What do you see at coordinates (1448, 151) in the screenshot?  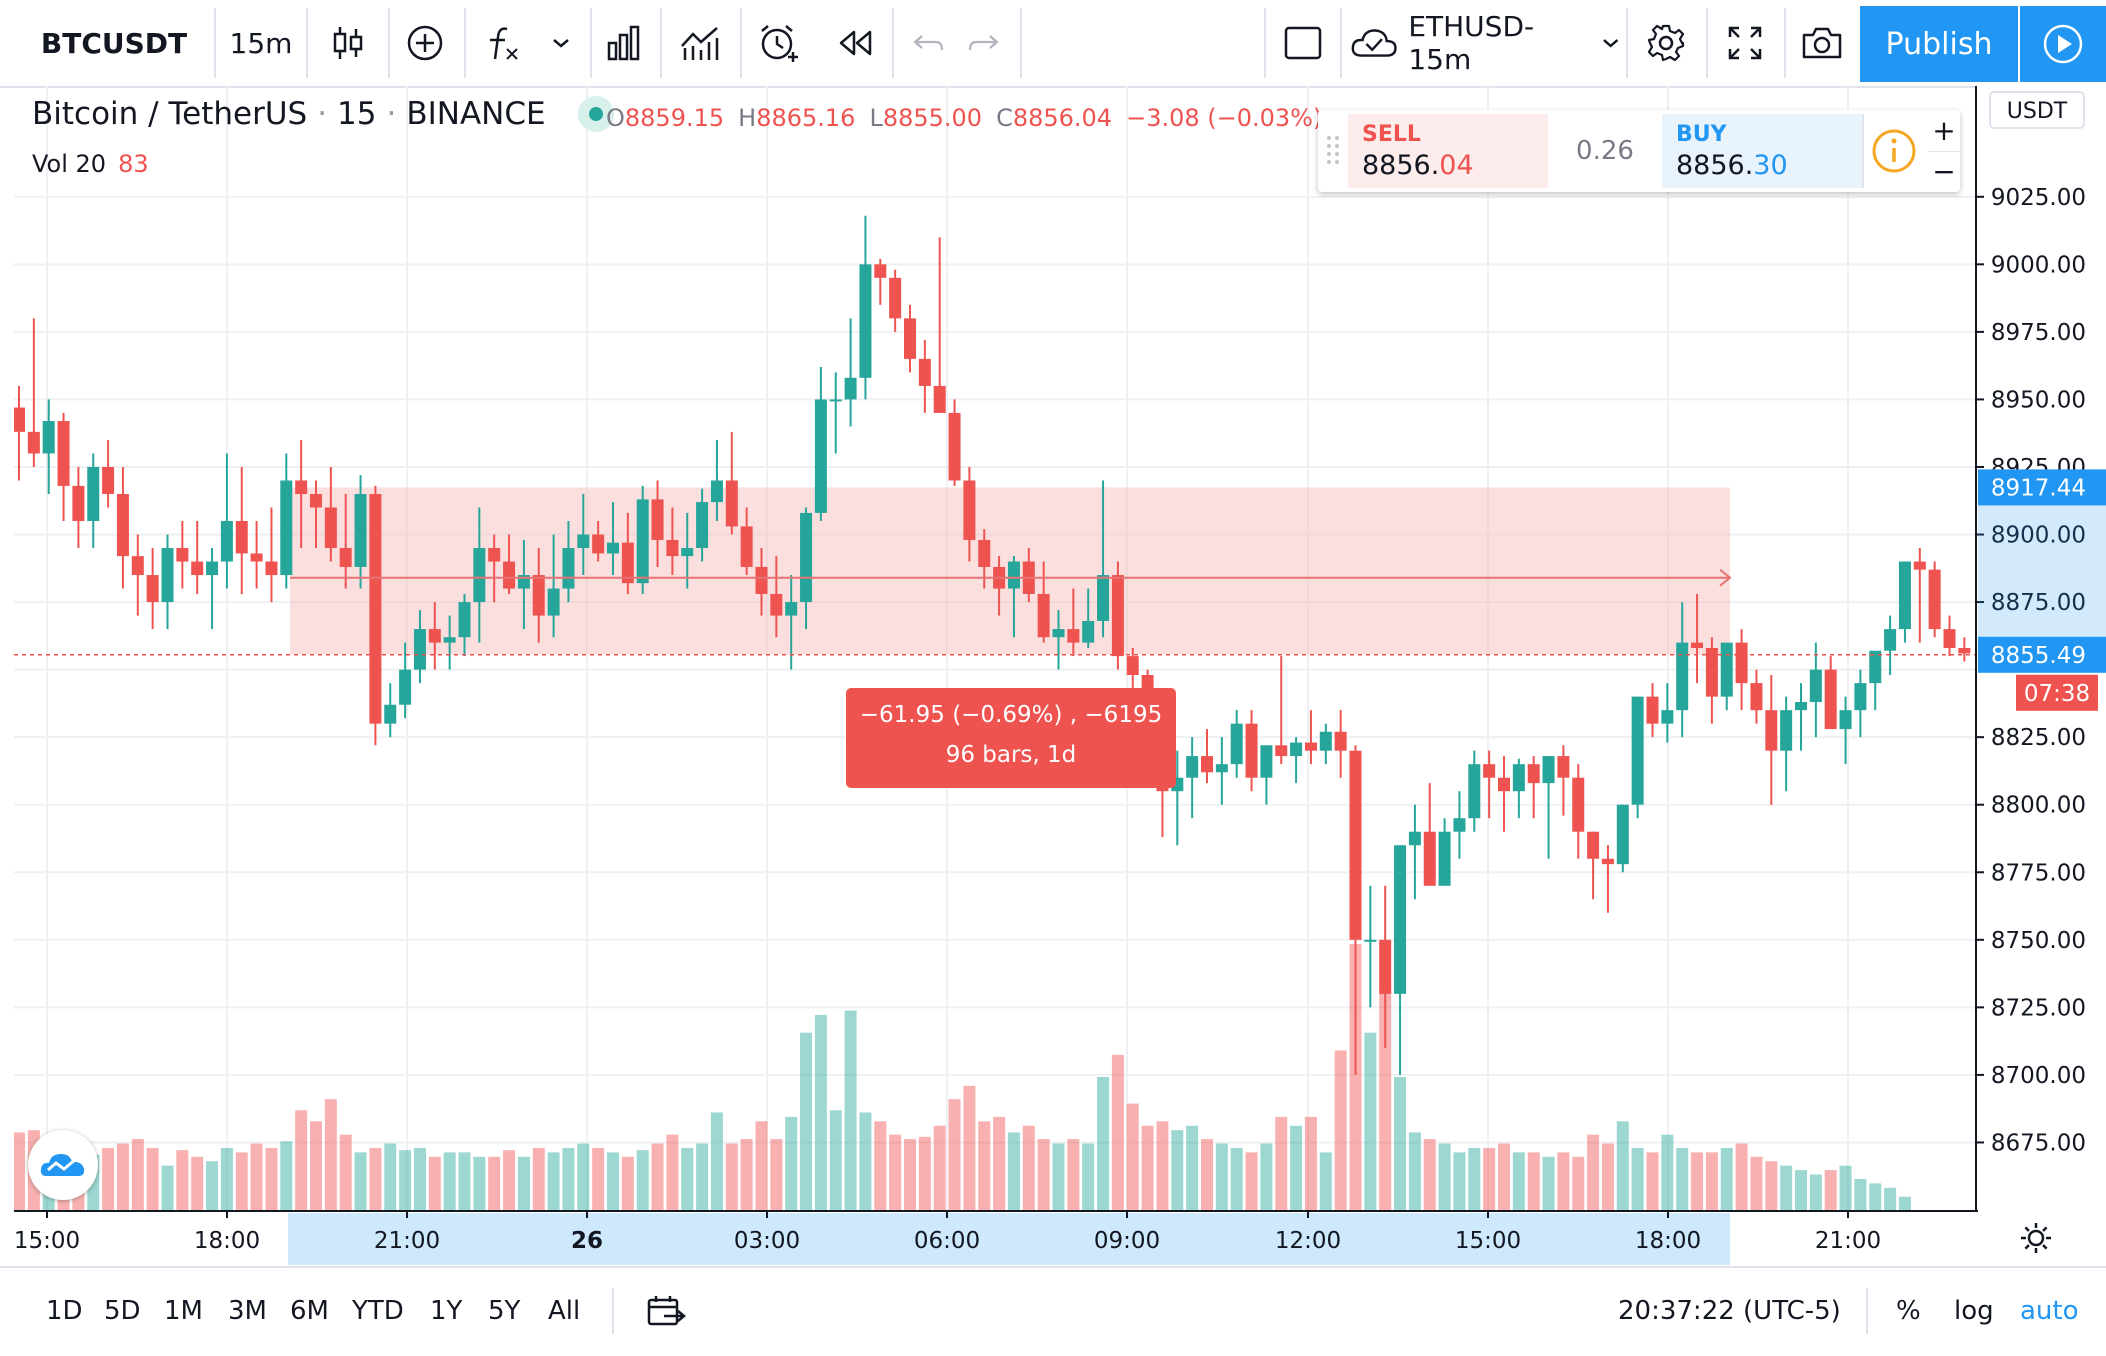 I see `sell-button: SELL 8856.04` at bounding box center [1448, 151].